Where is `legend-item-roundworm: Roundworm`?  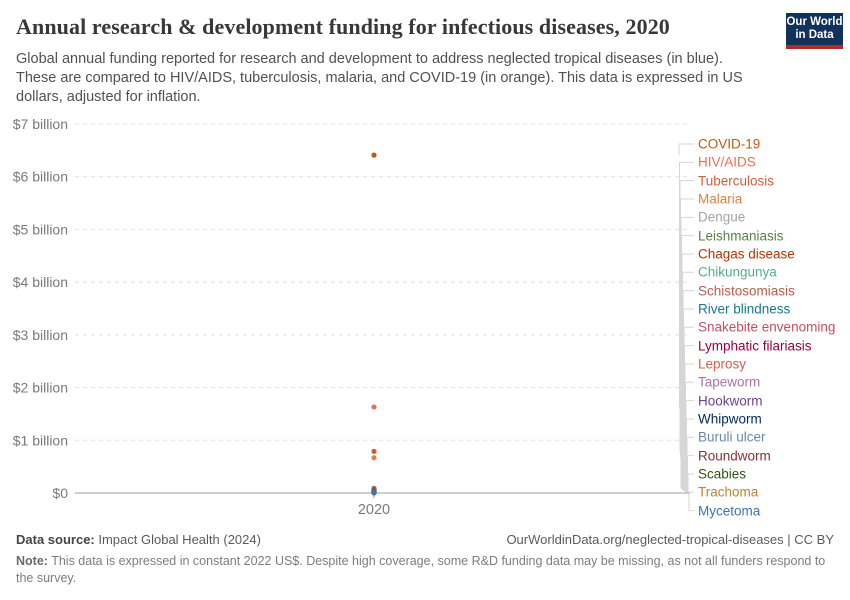 legend-item-roundworm: Roundworm is located at coordinates (734, 455).